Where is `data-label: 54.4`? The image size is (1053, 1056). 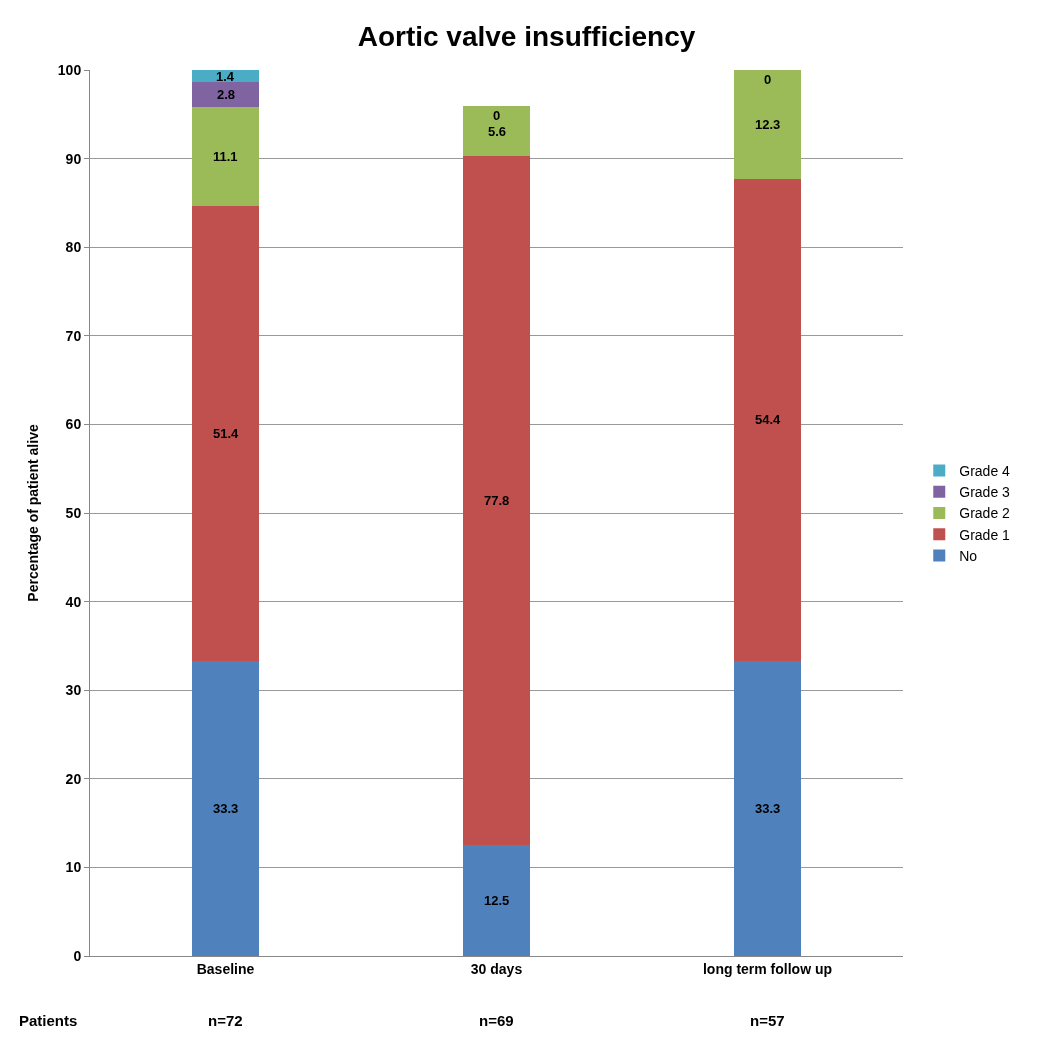
data-label: 54.4 is located at coordinates (768, 419).